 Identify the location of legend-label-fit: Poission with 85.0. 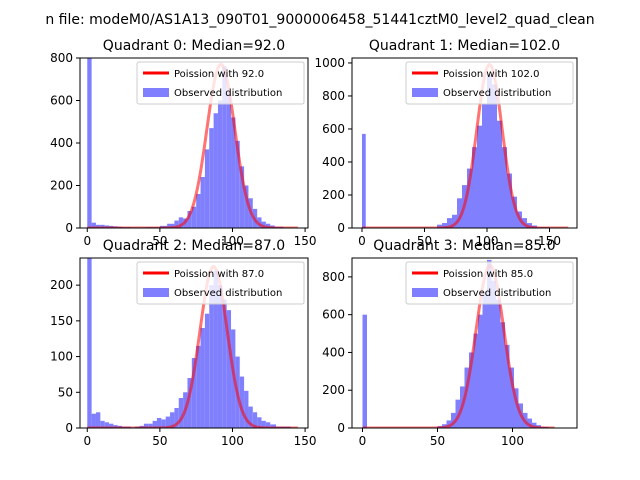
(488, 274).